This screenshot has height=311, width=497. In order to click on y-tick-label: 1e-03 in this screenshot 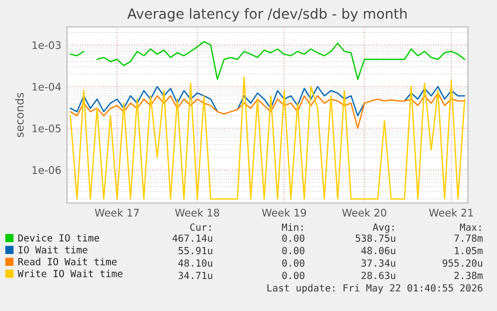, I will do `click(46, 45)`.